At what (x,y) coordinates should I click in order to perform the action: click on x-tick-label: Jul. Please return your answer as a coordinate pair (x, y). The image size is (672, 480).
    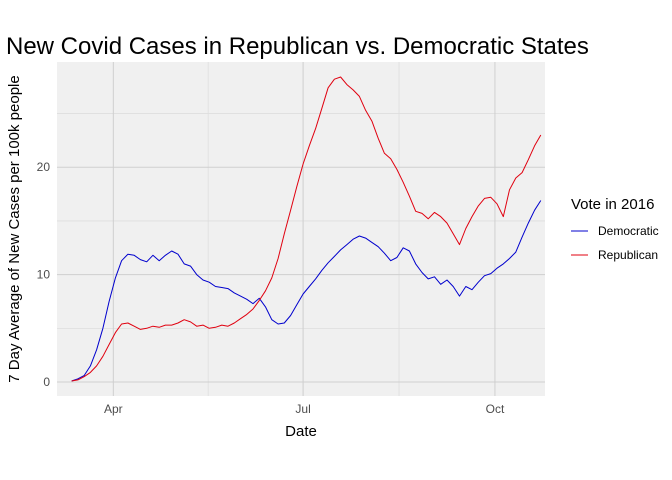
    Looking at the image, I should click on (302, 409).